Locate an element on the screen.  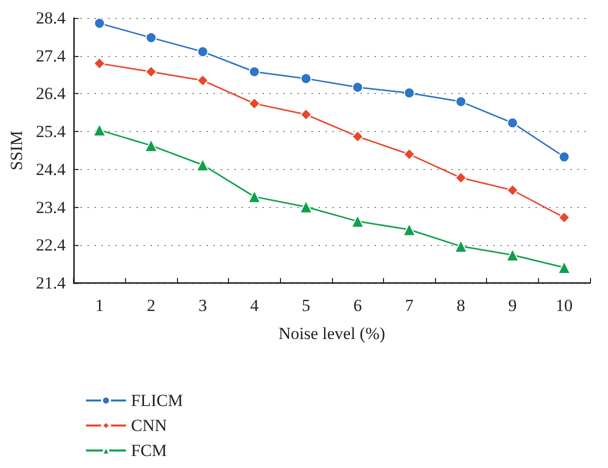
y-tick-label: 28.4 is located at coordinates (51, 18).